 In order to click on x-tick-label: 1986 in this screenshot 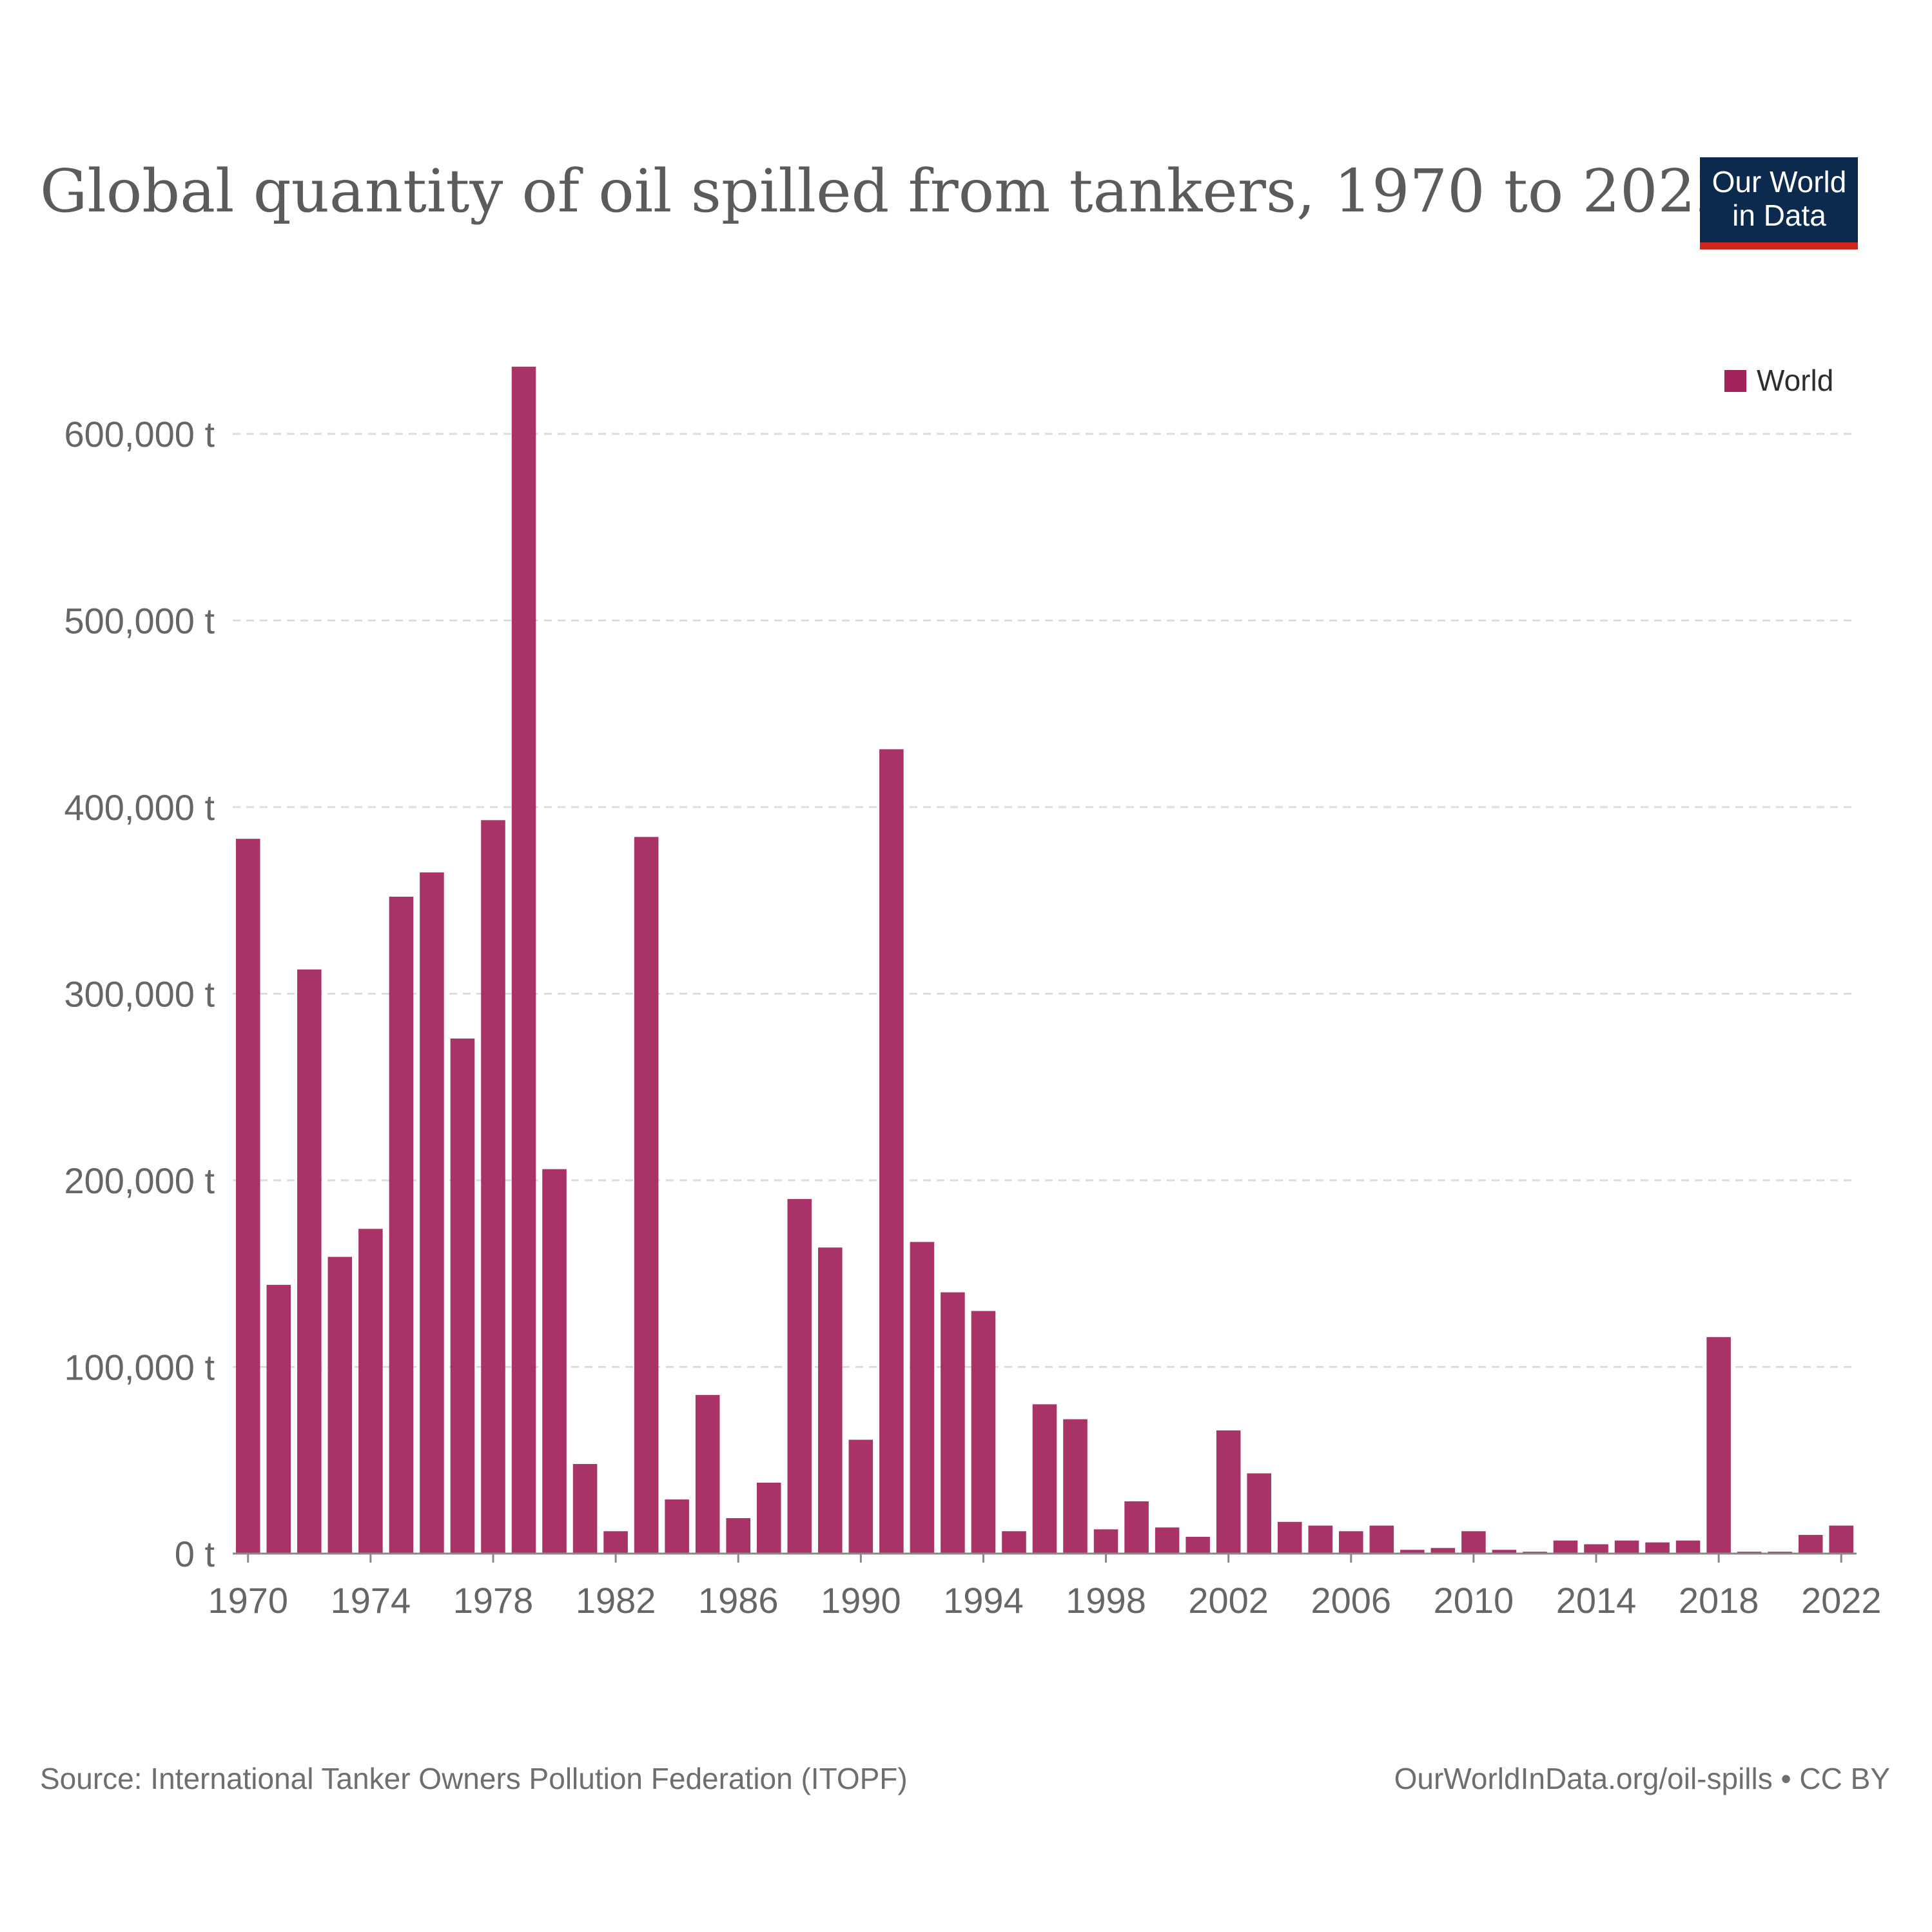, I will do `click(739, 1601)`.